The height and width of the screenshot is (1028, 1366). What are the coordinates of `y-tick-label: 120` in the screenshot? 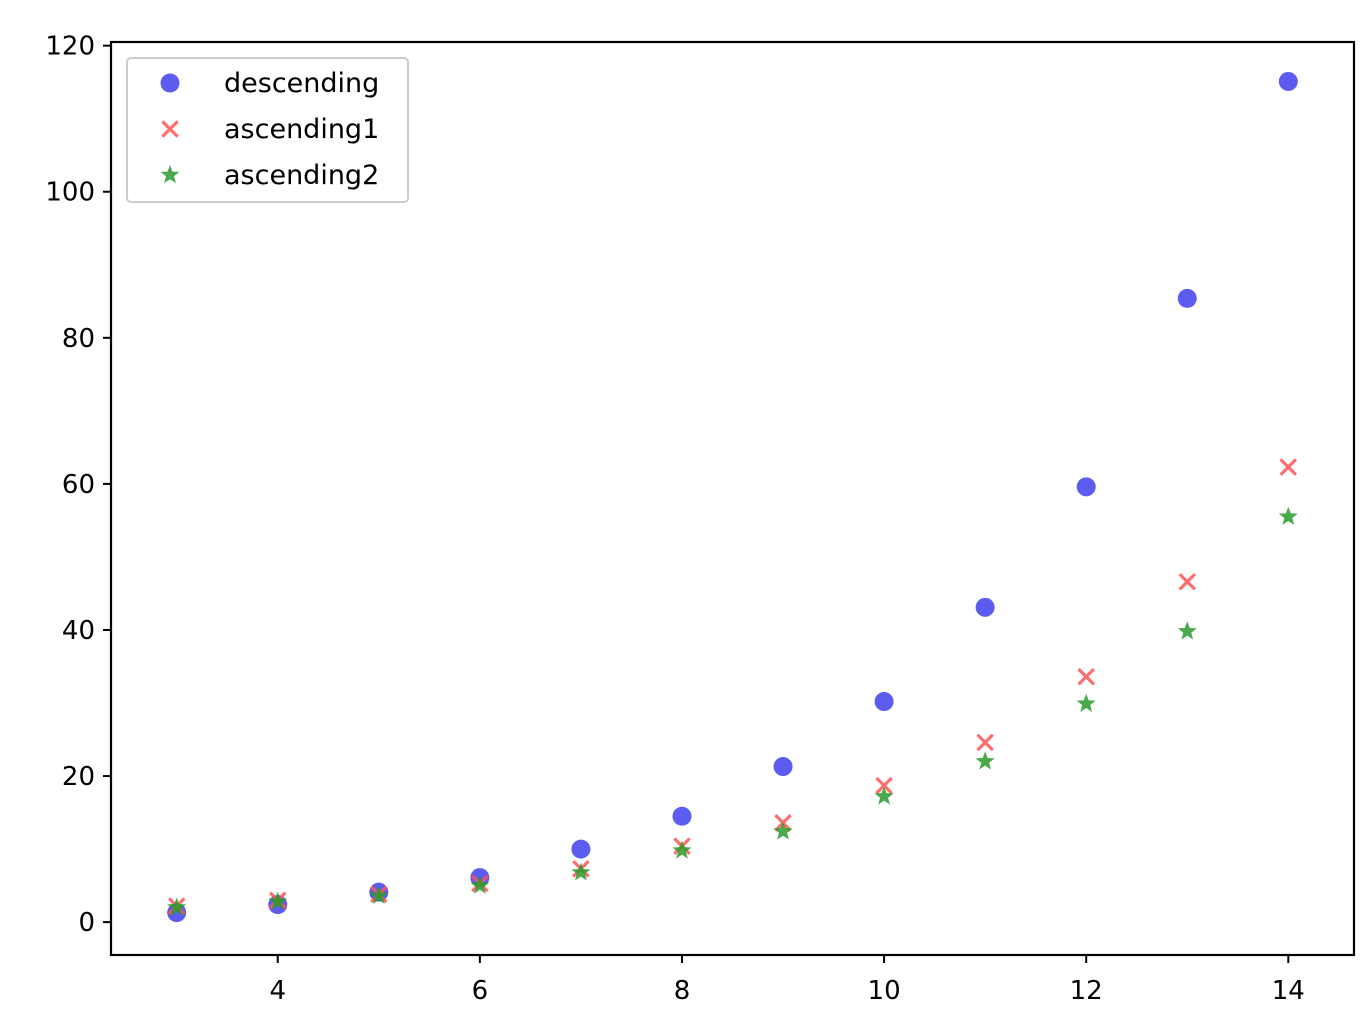 It's located at (70, 47).